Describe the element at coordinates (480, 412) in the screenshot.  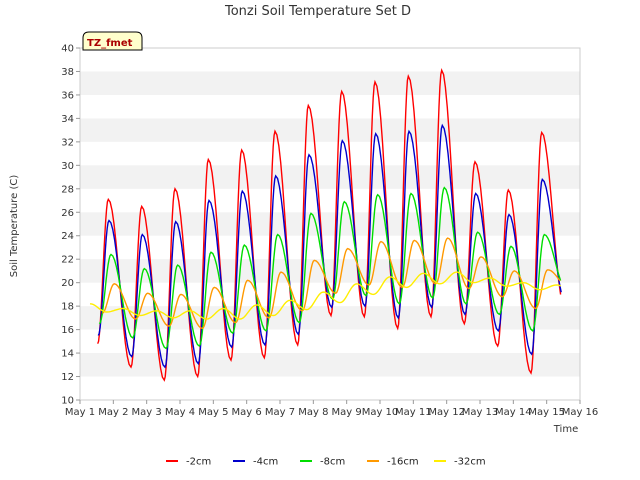
I see `x-tick-label: May 13` at that location.